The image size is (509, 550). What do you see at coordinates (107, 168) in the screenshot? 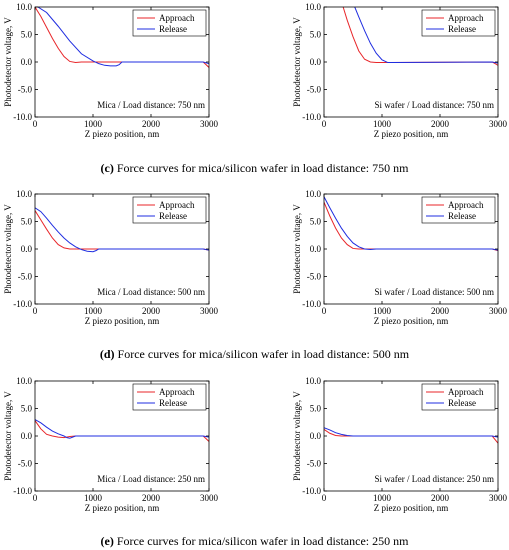
I see `caption-c-letter: (c)` at bounding box center [107, 168].